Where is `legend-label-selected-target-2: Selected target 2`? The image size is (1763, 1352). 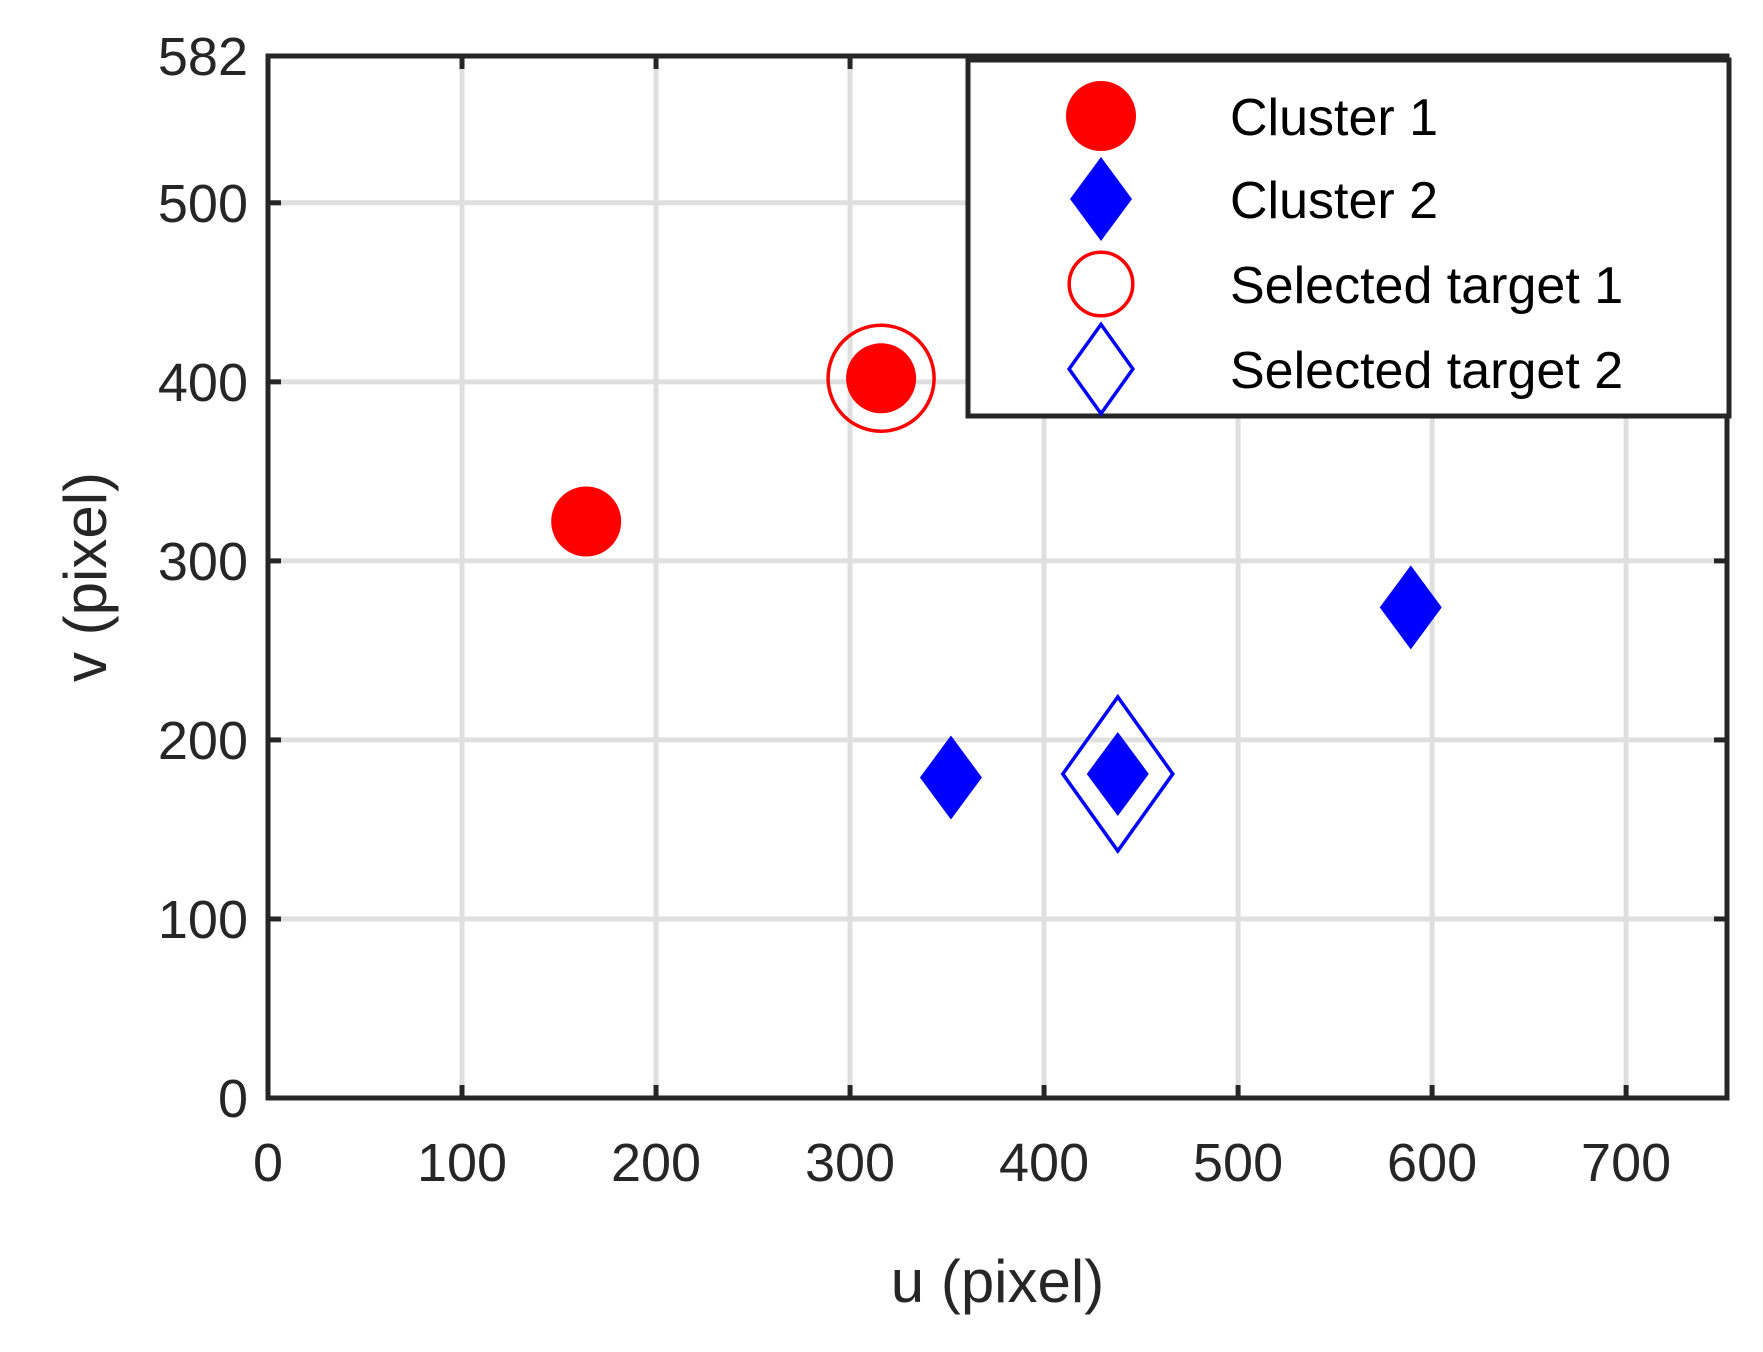
legend-label-selected-target-2: Selected target 2 is located at coordinates (1426, 371).